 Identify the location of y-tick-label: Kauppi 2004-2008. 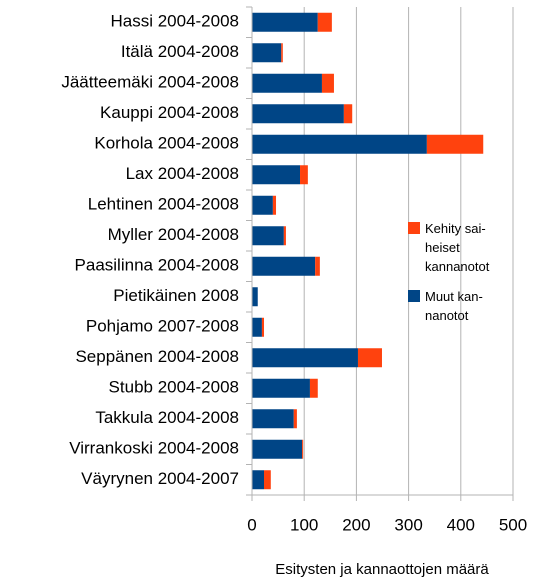
(169, 112).